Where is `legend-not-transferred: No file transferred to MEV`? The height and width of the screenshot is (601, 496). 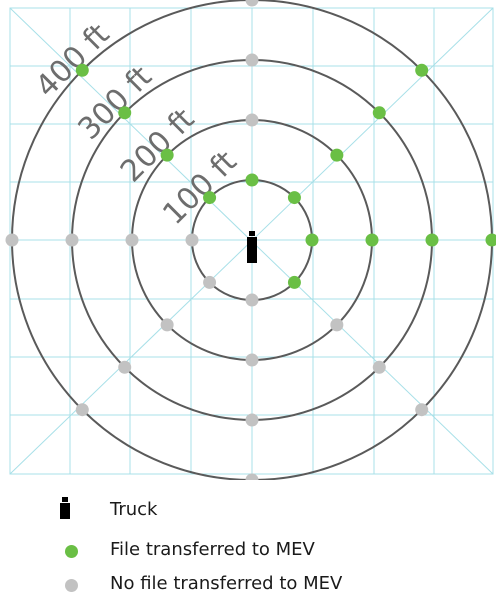 legend-not-transferred: No file transferred to MEV is located at coordinates (270, 585).